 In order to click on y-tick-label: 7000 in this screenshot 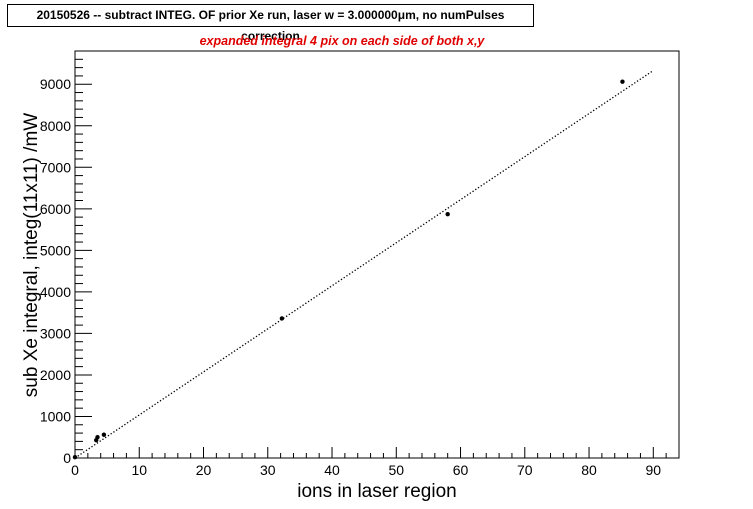, I will do `click(55, 167)`.